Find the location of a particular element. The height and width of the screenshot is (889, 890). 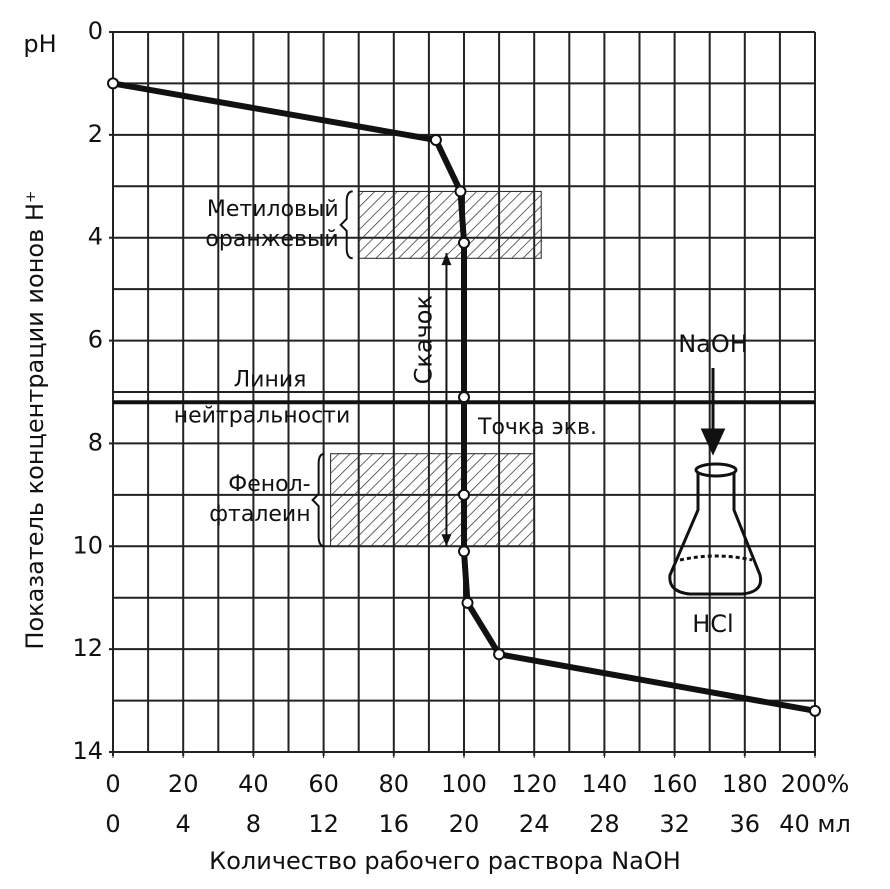

x-tick-label: 20 is located at coordinates (183, 784).